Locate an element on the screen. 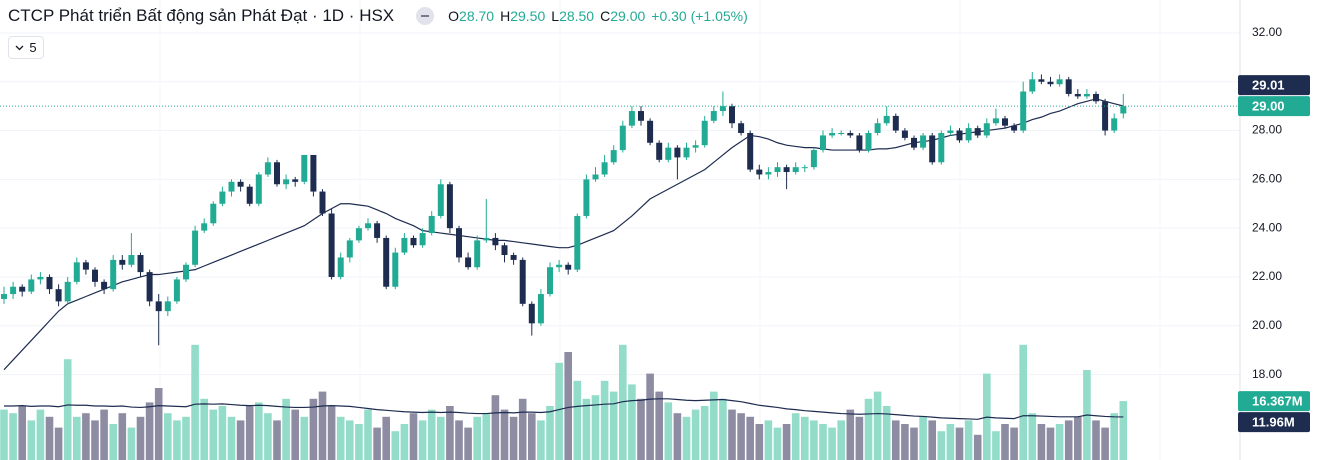  close-price-label: 29.00 is located at coordinates (1268, 106).